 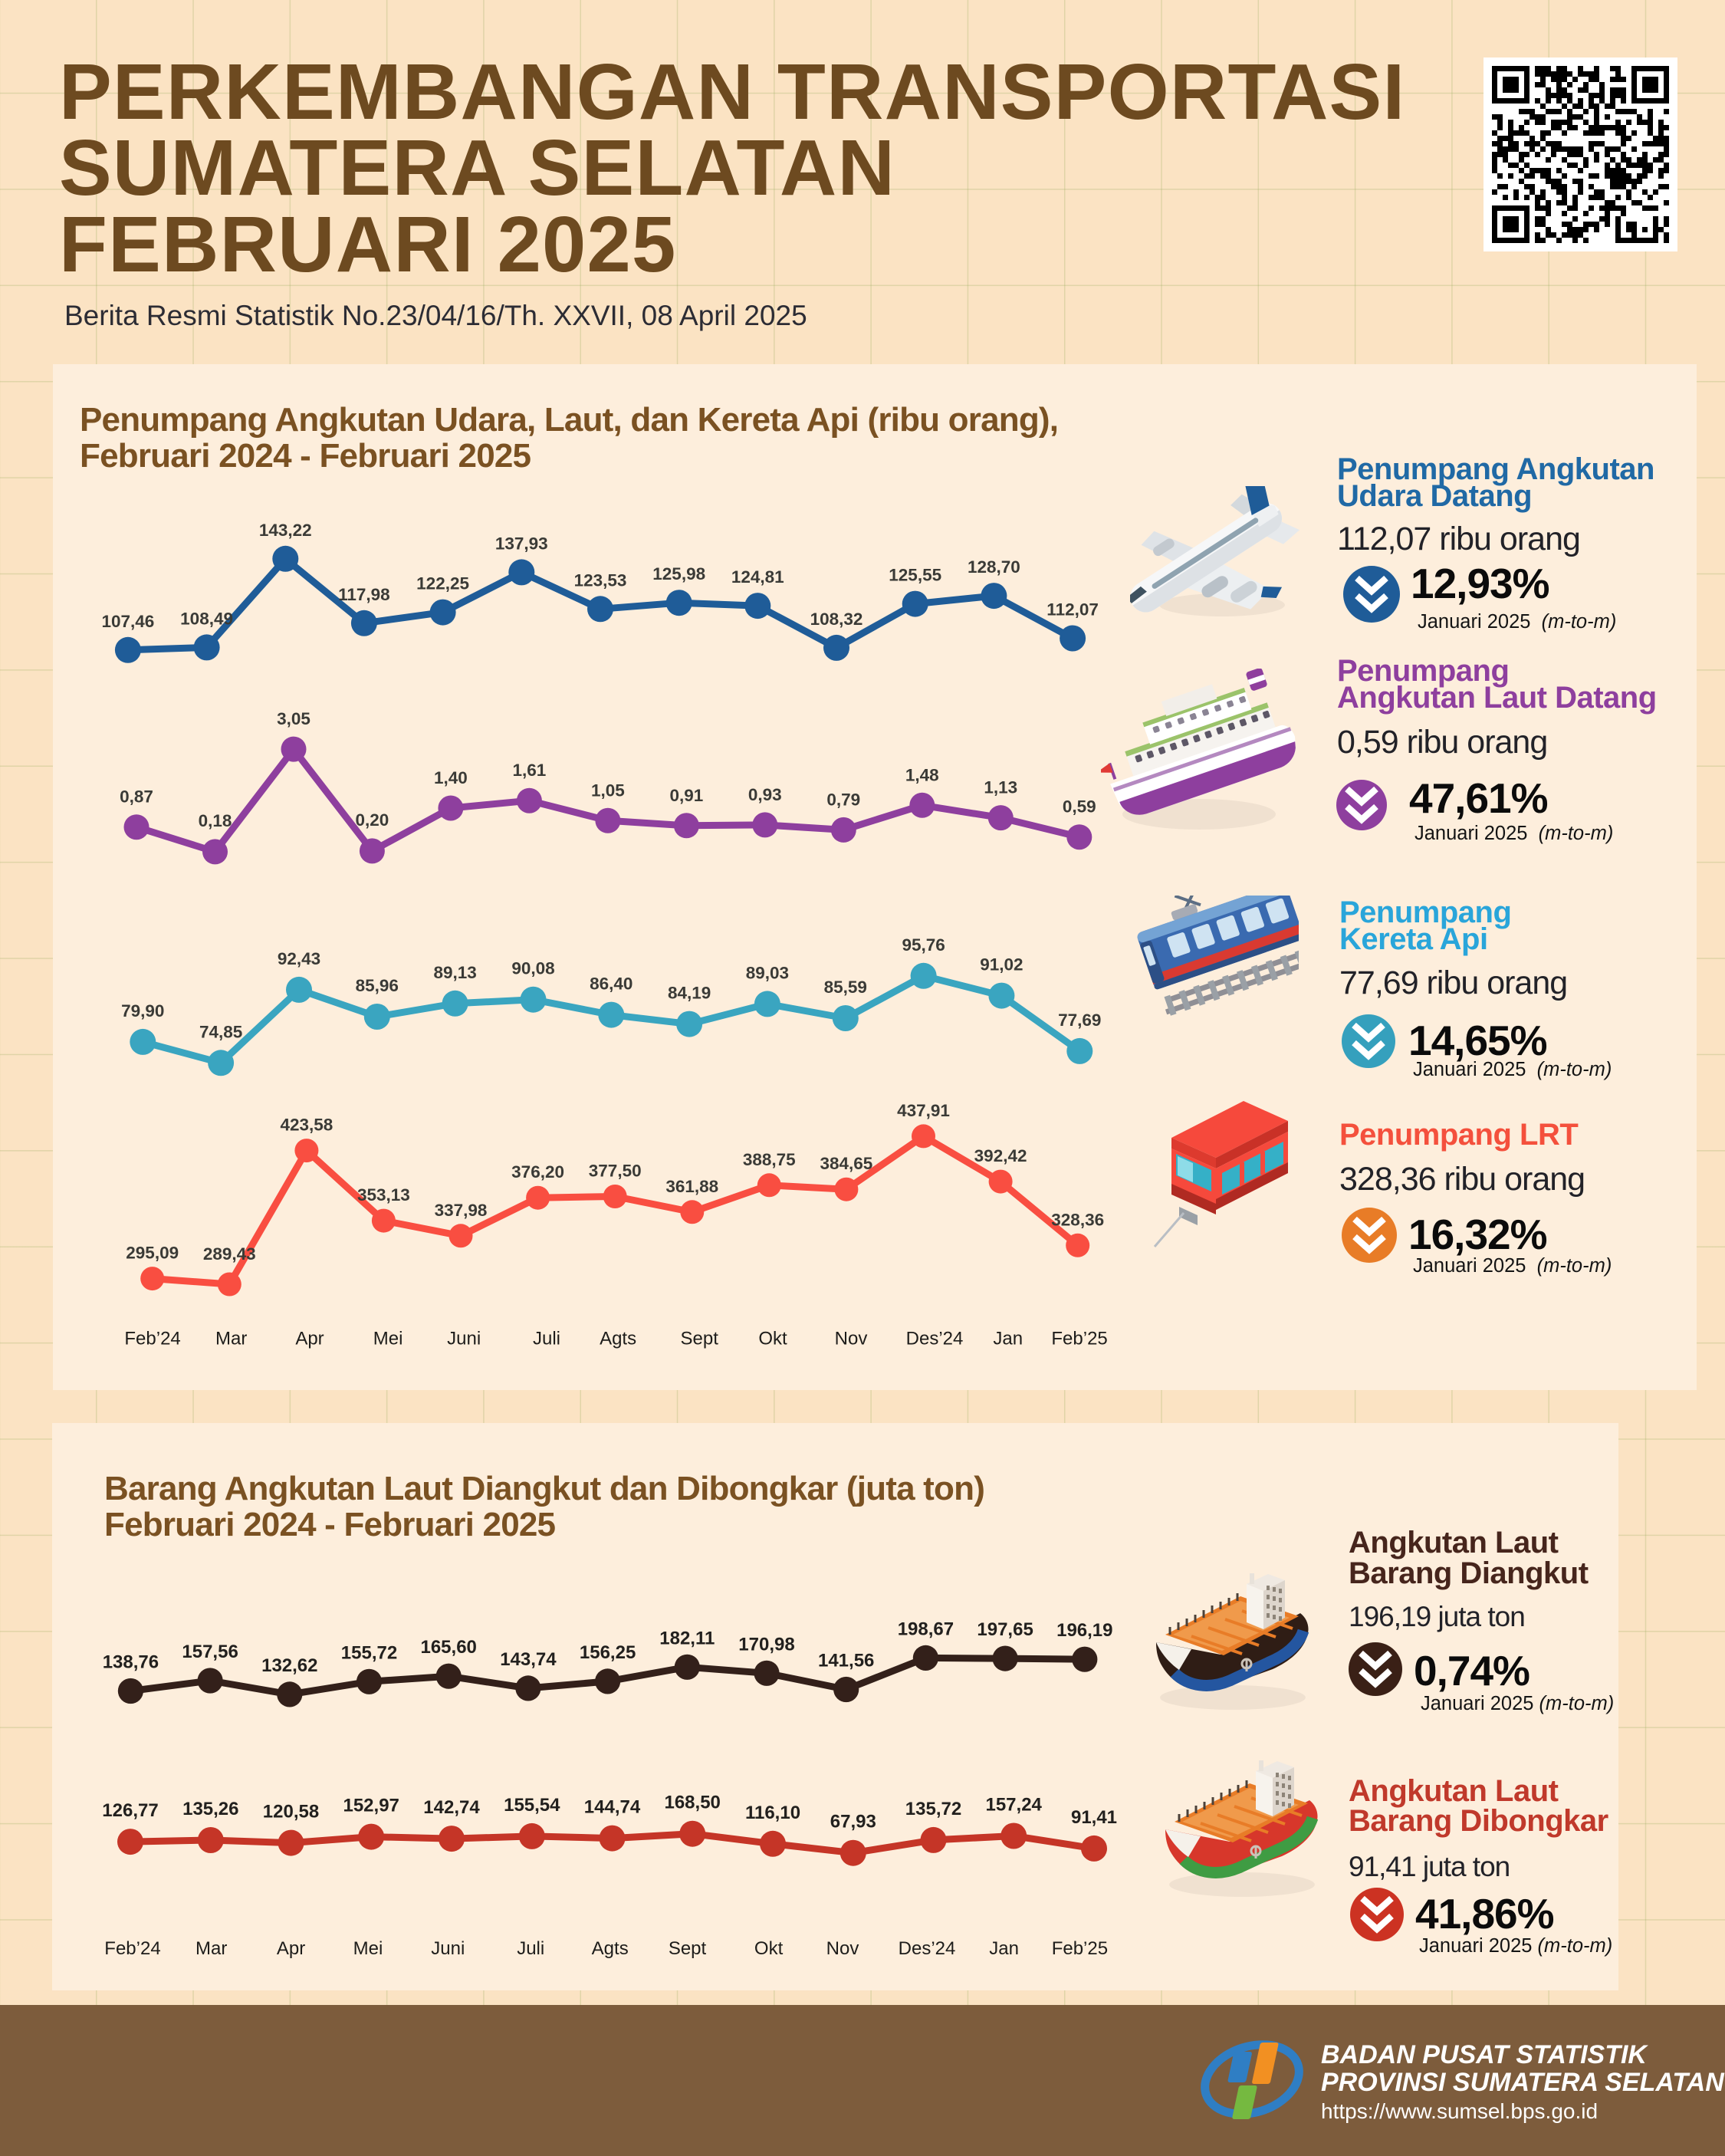 I want to click on svg-text: 0,79, so click(x=843, y=799).